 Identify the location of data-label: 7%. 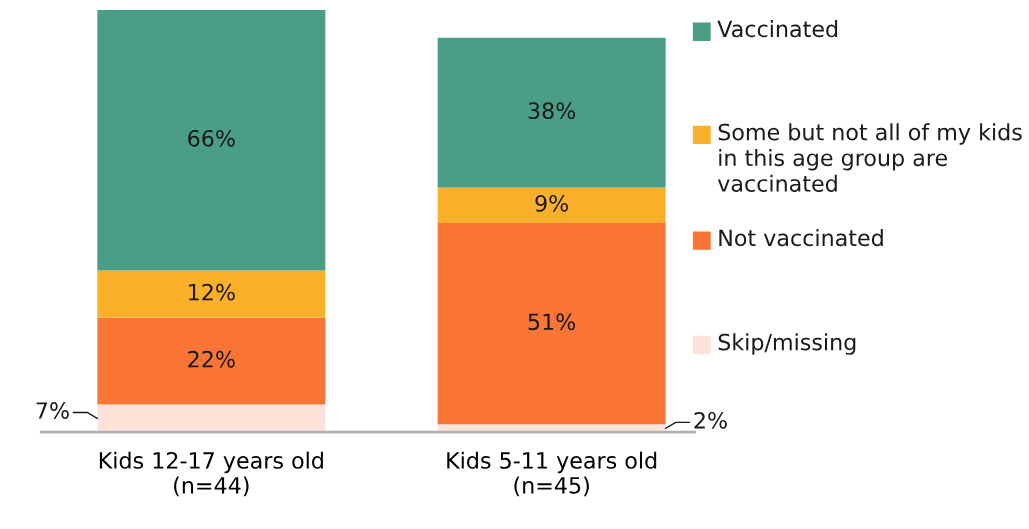
(52, 410).